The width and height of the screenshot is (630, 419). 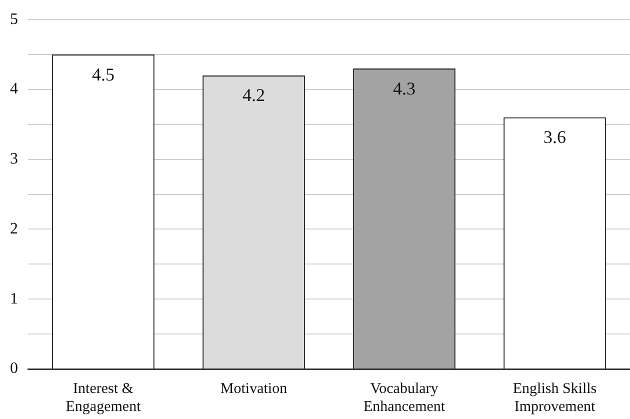 What do you see at coordinates (253, 95) in the screenshot?
I see `data-label: 4.2` at bounding box center [253, 95].